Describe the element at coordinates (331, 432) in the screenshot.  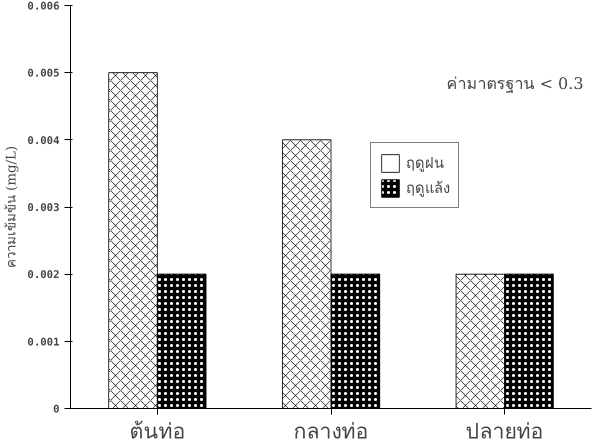
I see `x-tick-label: กลางท่อ` at that location.